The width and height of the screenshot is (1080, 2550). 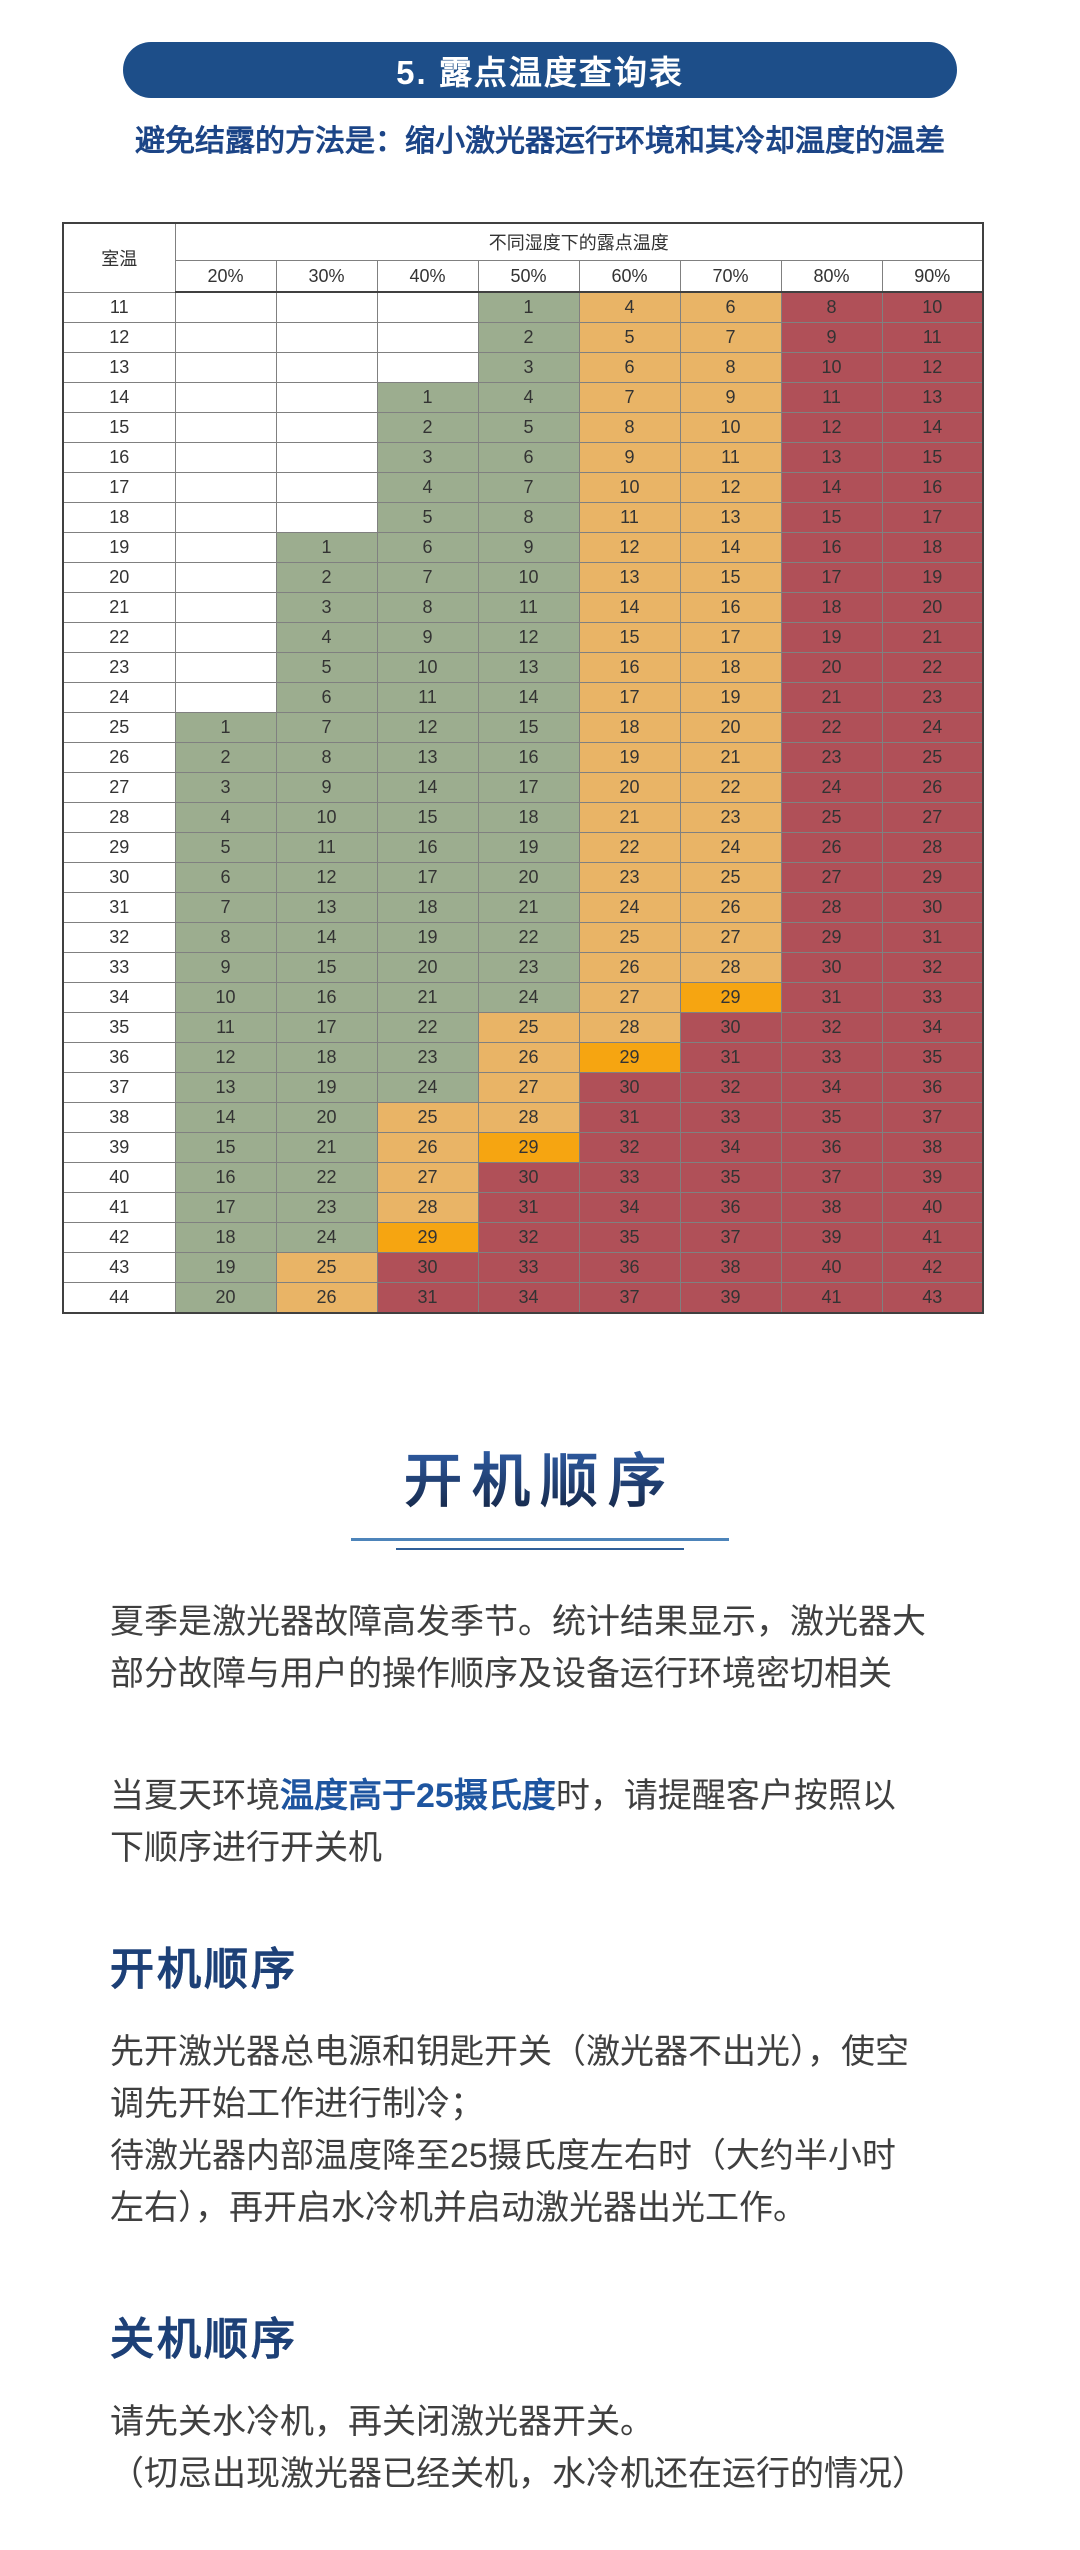 I want to click on dew-point-cell: 39, so click(x=831, y=1237).